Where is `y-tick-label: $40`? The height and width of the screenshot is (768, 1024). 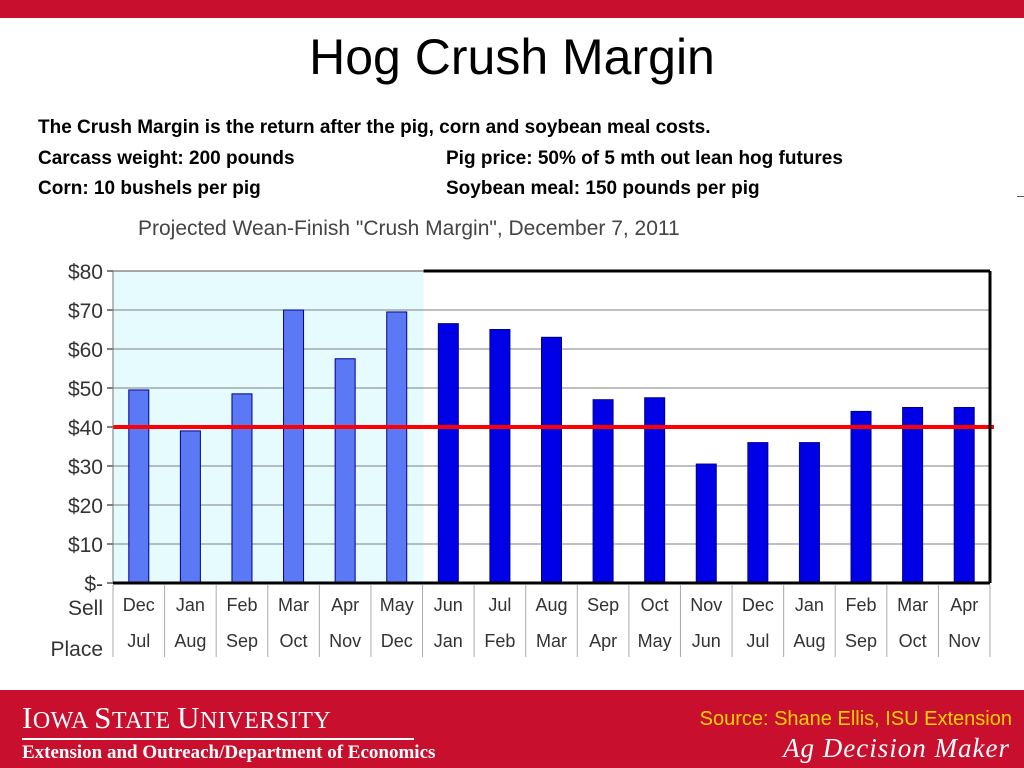
y-tick-label: $40 is located at coordinates (85, 428).